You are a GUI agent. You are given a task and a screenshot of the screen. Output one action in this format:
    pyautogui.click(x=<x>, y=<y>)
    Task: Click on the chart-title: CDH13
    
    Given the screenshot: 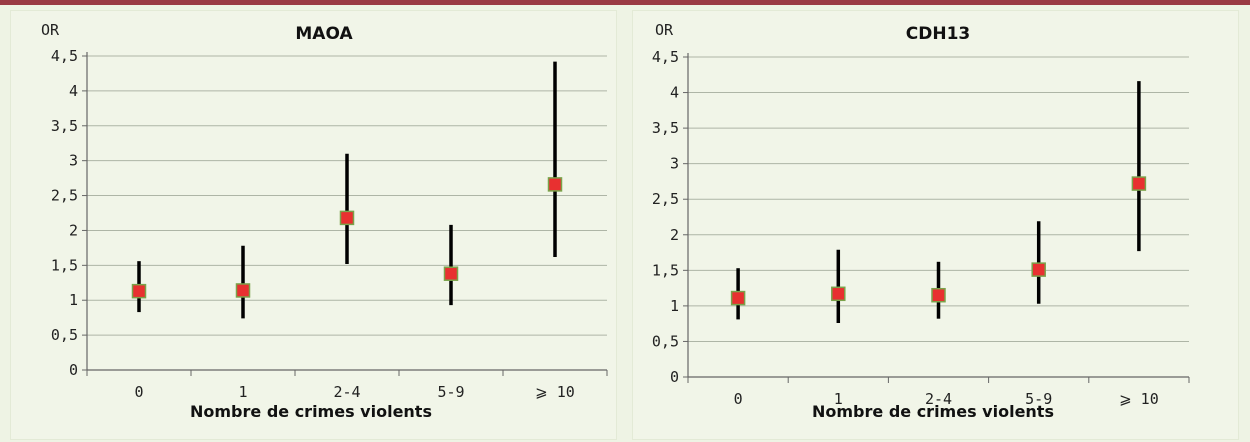 What is the action you would take?
    pyautogui.click(x=938, y=34)
    